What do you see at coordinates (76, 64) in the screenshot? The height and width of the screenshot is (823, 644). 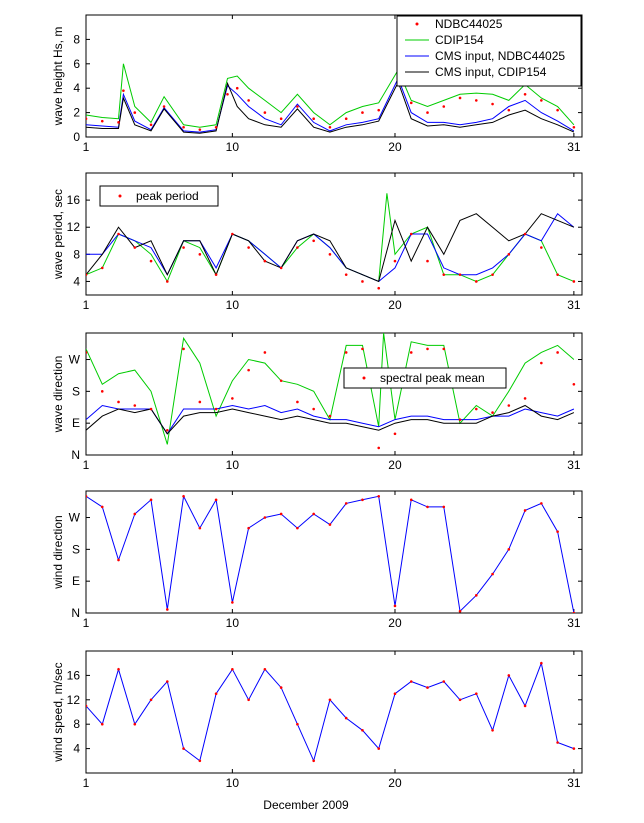 I see `y-tick-label: 6` at bounding box center [76, 64].